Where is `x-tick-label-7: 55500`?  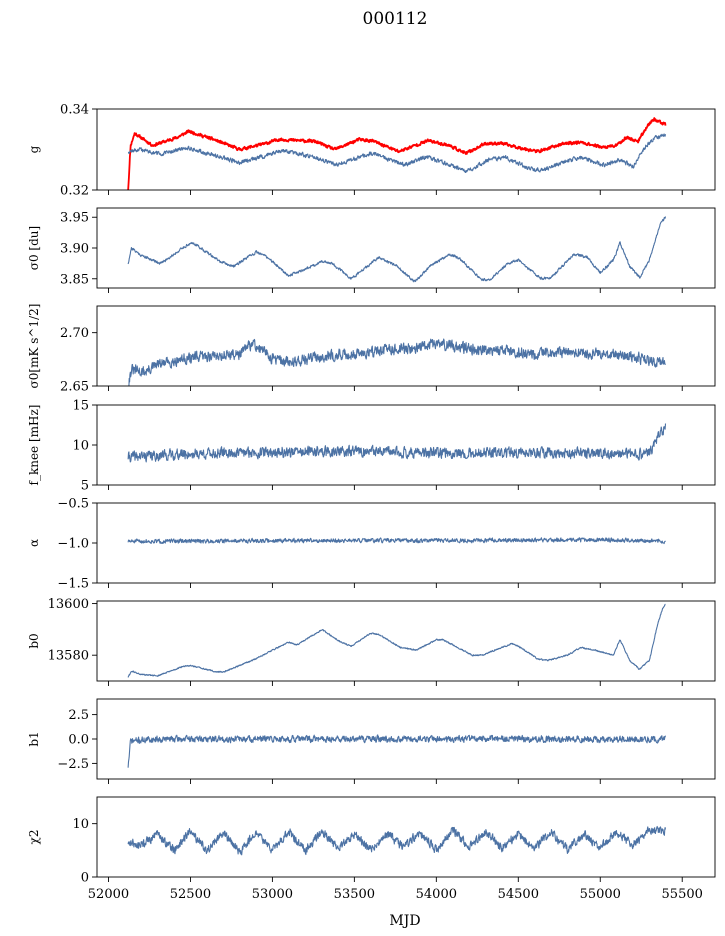 x-tick-label-7: 55500 is located at coordinates (682, 894).